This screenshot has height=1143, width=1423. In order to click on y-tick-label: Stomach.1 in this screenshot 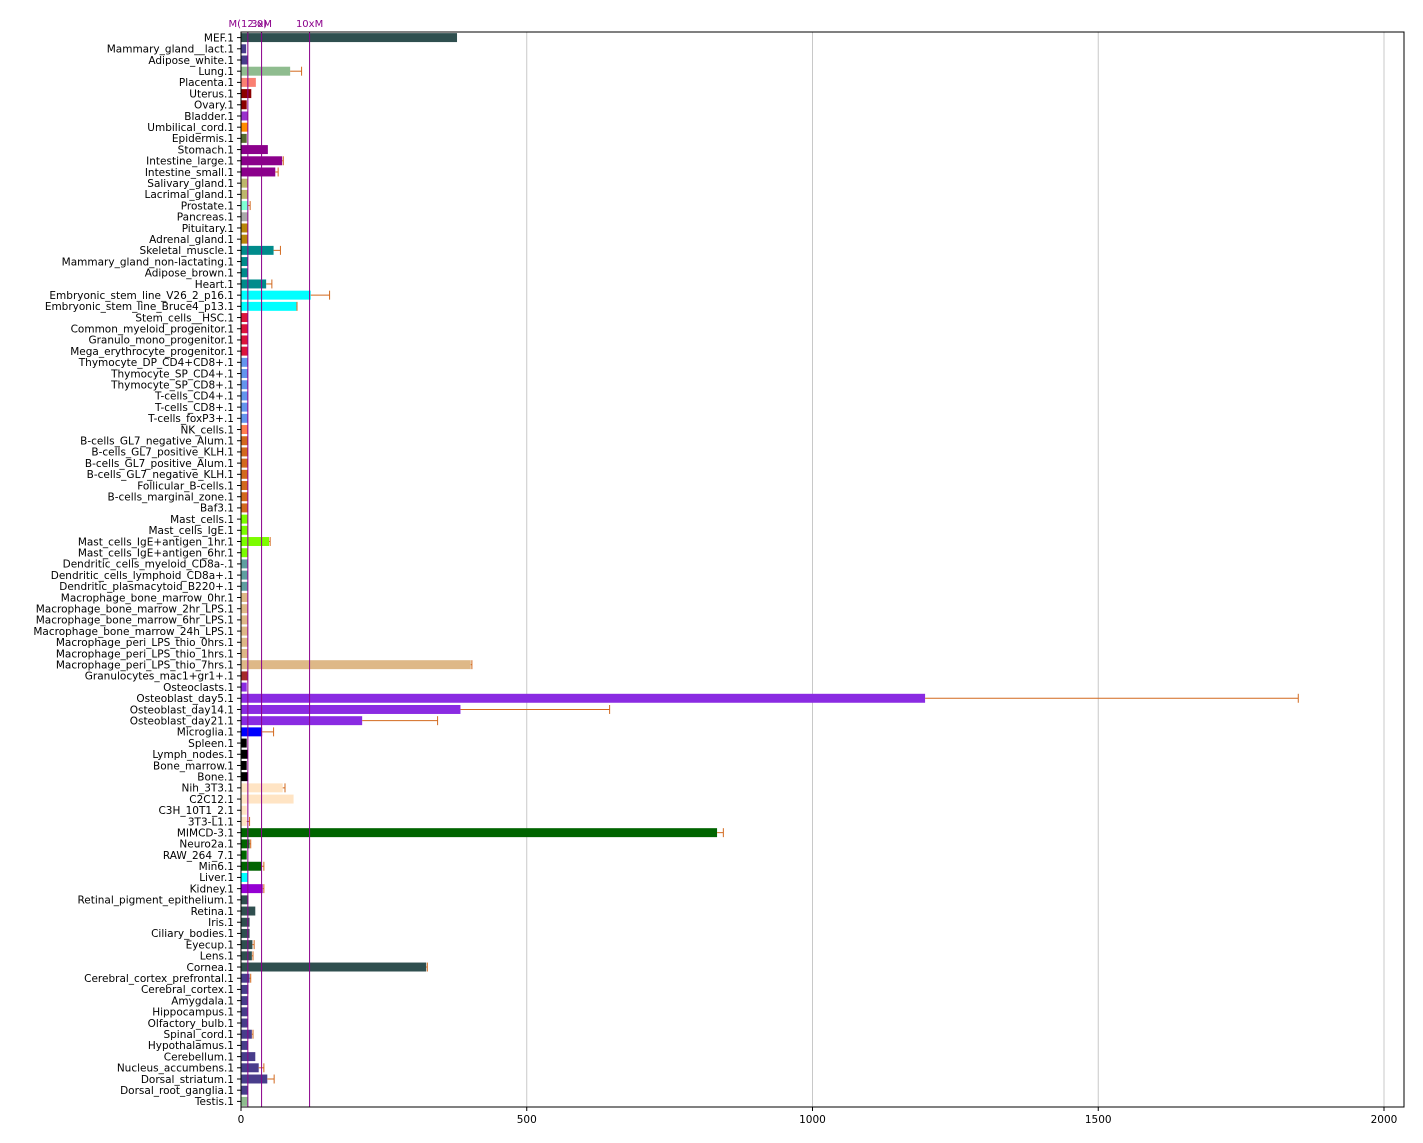, I will do `click(206, 150)`.